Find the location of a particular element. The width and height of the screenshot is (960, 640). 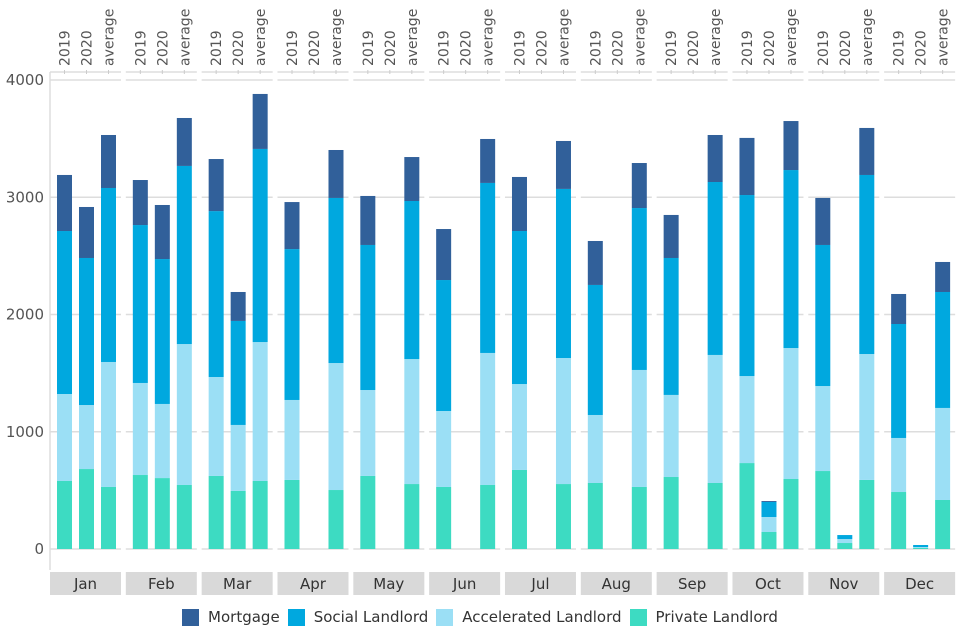

bar-segment-jul-2019-private-landlord is located at coordinates (519, 509).